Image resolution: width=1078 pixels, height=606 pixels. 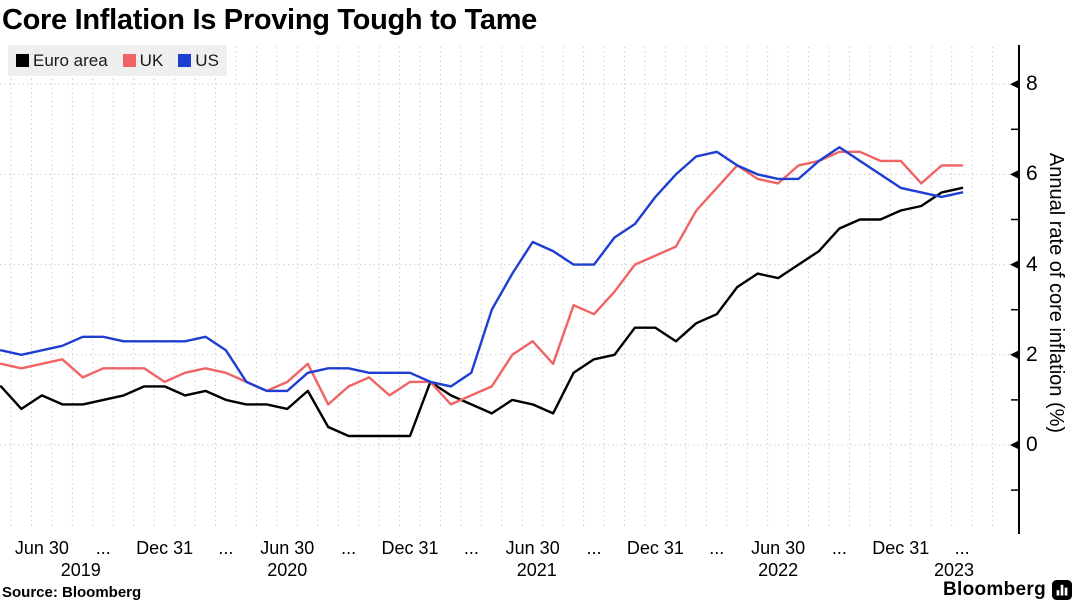 I want to click on legend-item-us: US, so click(x=198, y=60).